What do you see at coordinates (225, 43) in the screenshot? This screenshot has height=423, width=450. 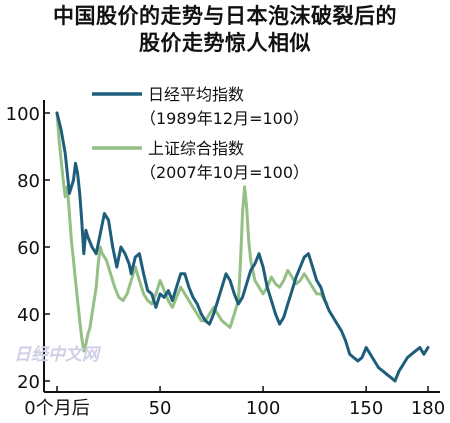 I see `chart-title-line-2: 股价走势惊人相似` at bounding box center [225, 43].